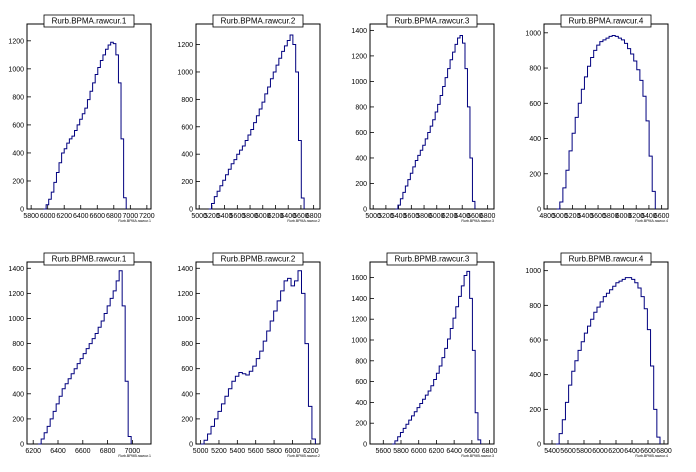  I want to click on y-tick-label: 1600, so click(359, 278).